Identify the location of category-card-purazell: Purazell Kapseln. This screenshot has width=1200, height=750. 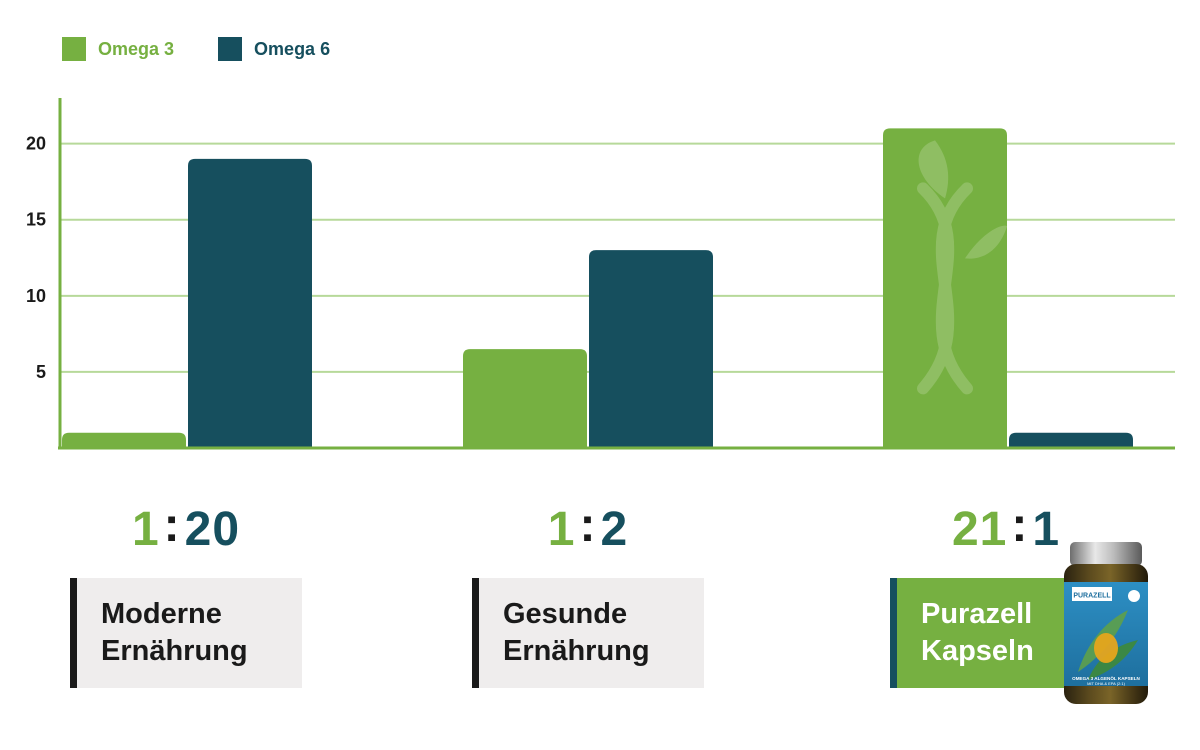
(990, 633).